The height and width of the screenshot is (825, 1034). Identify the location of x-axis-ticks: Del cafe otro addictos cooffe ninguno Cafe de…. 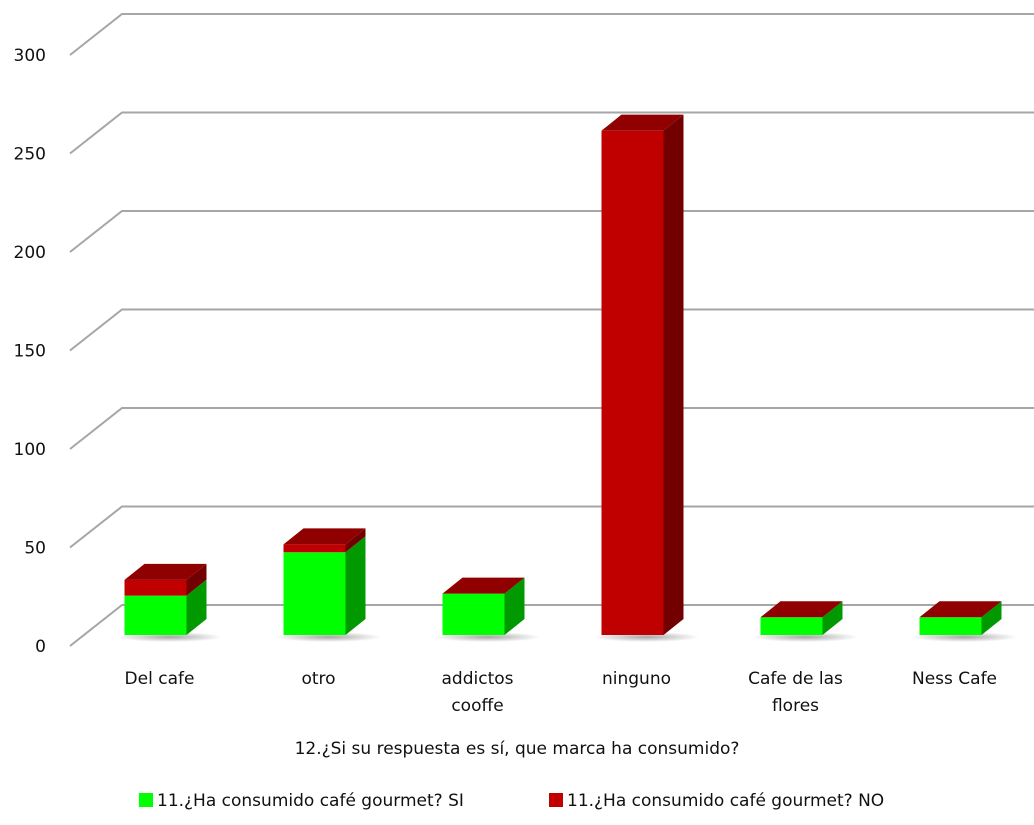
(561, 692).